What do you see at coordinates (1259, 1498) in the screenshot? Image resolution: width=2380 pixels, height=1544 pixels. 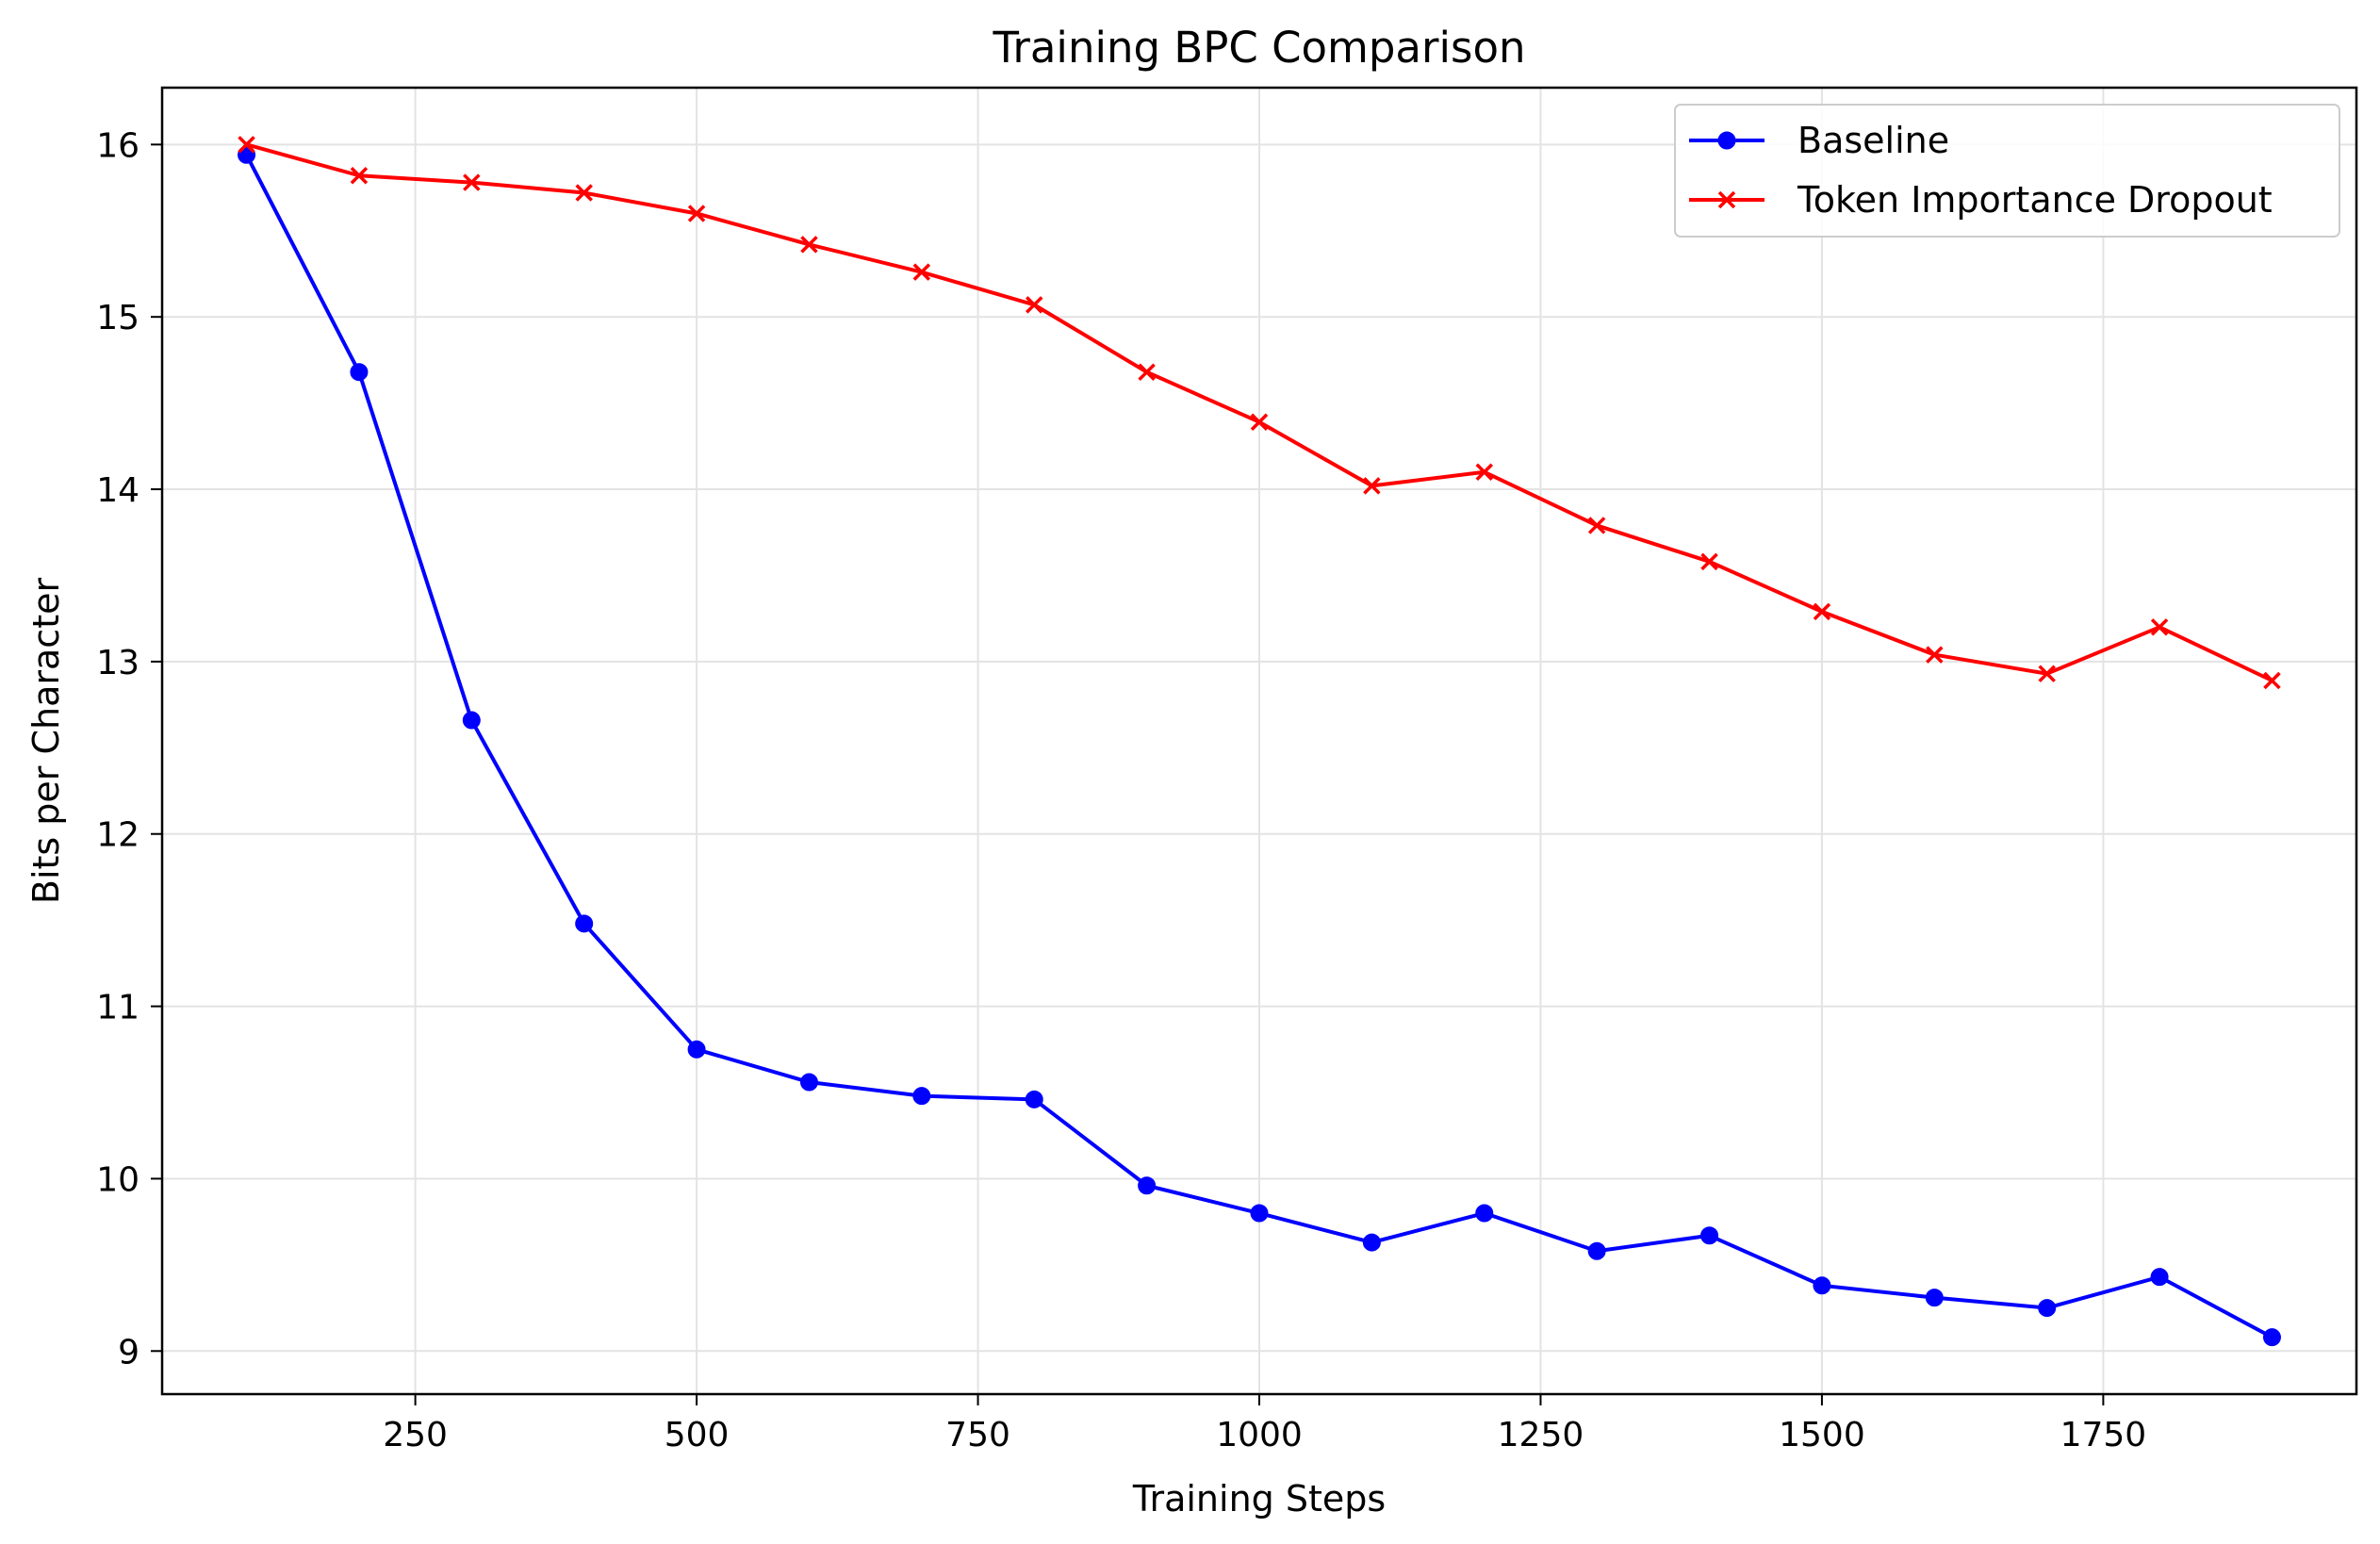 I see `x-axis-label: Training Steps` at bounding box center [1259, 1498].